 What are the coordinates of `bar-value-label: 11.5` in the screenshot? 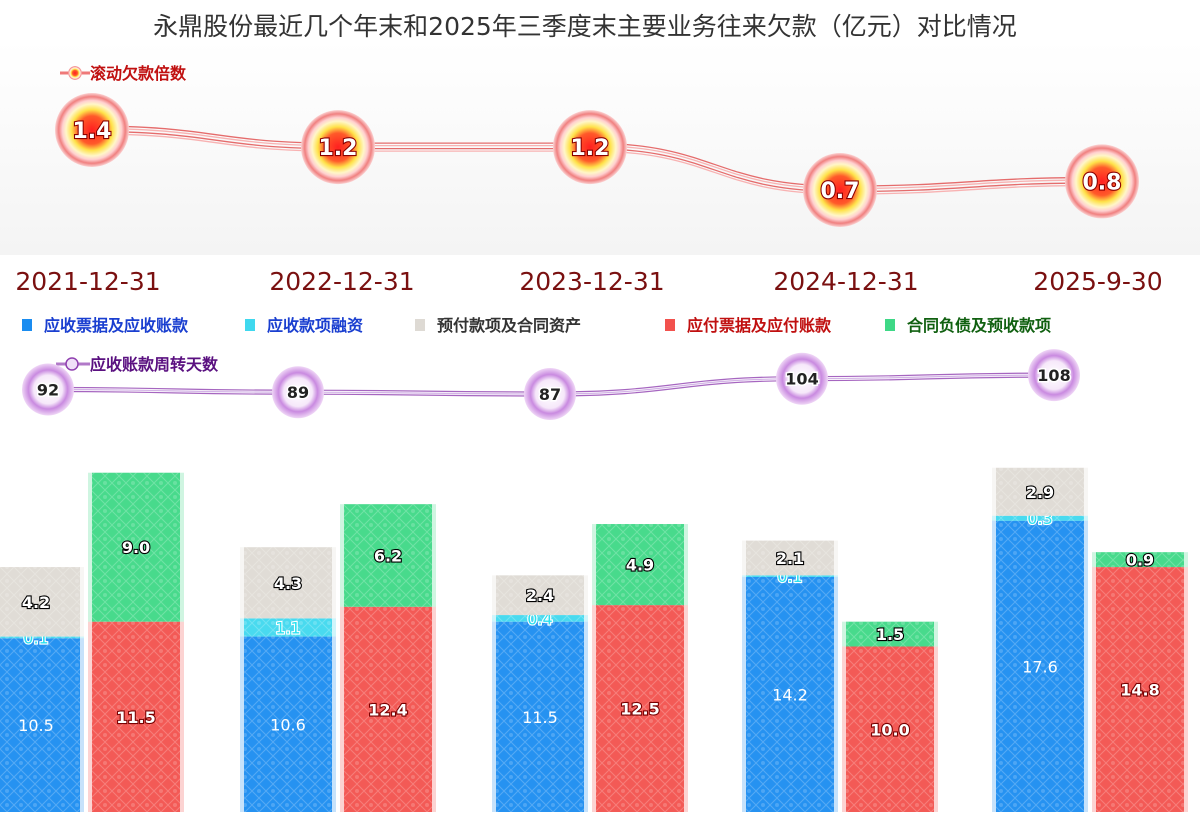 It's located at (135, 717).